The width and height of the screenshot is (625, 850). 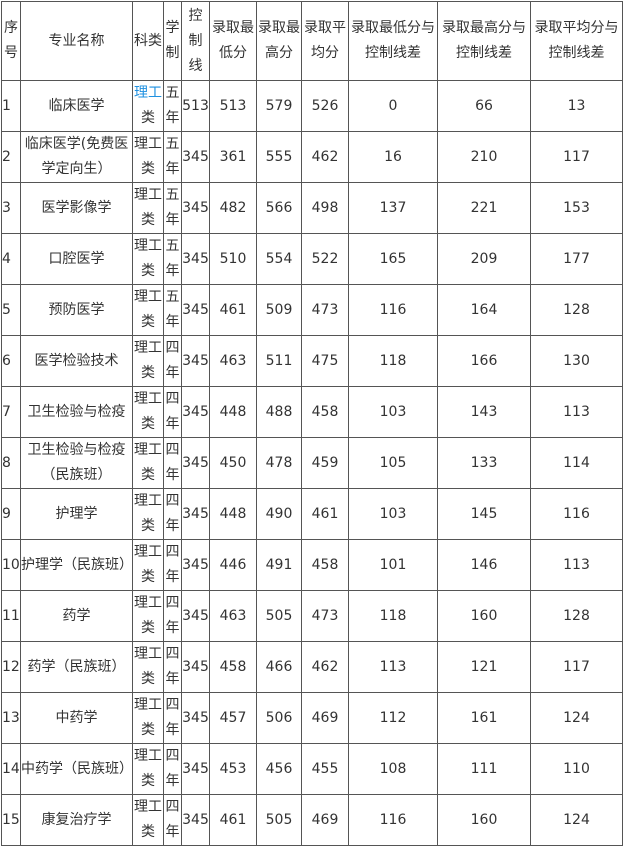 I want to click on cell-avg-score: 462, so click(x=325, y=157).